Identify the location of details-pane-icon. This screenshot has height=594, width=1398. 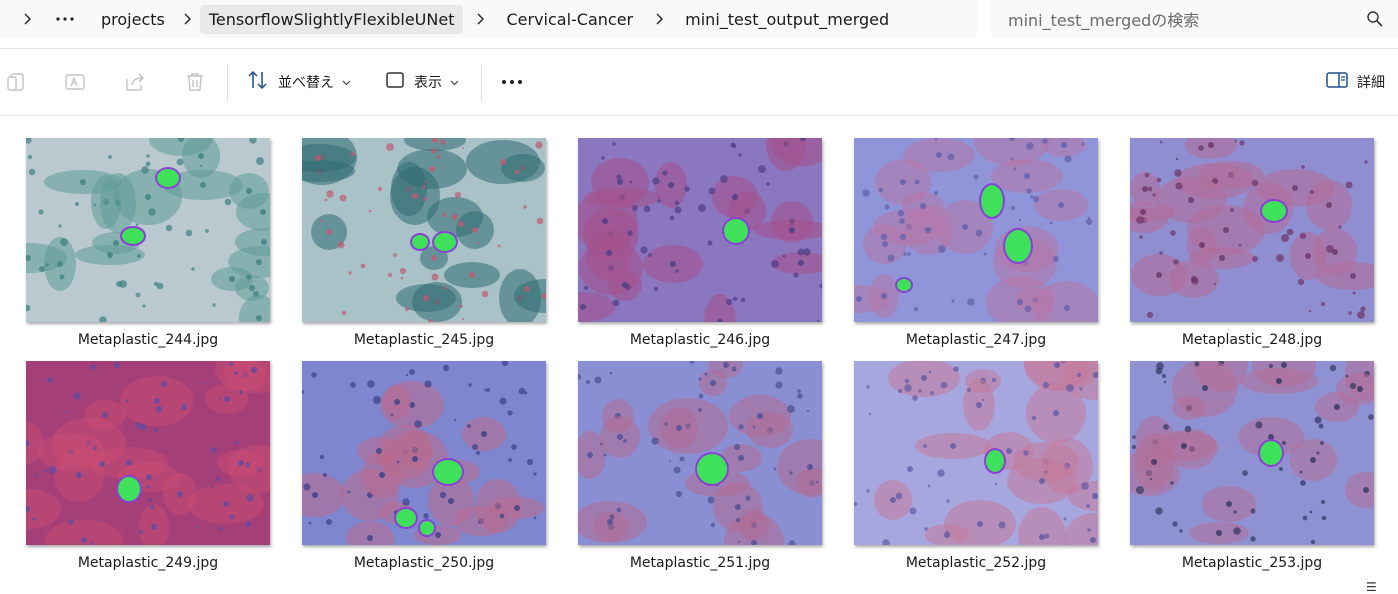
(1337, 82).